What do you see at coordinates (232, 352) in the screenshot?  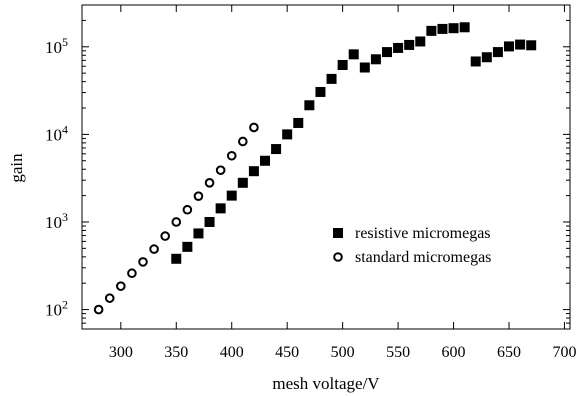 I see `x-tick-label: 400` at bounding box center [232, 352].